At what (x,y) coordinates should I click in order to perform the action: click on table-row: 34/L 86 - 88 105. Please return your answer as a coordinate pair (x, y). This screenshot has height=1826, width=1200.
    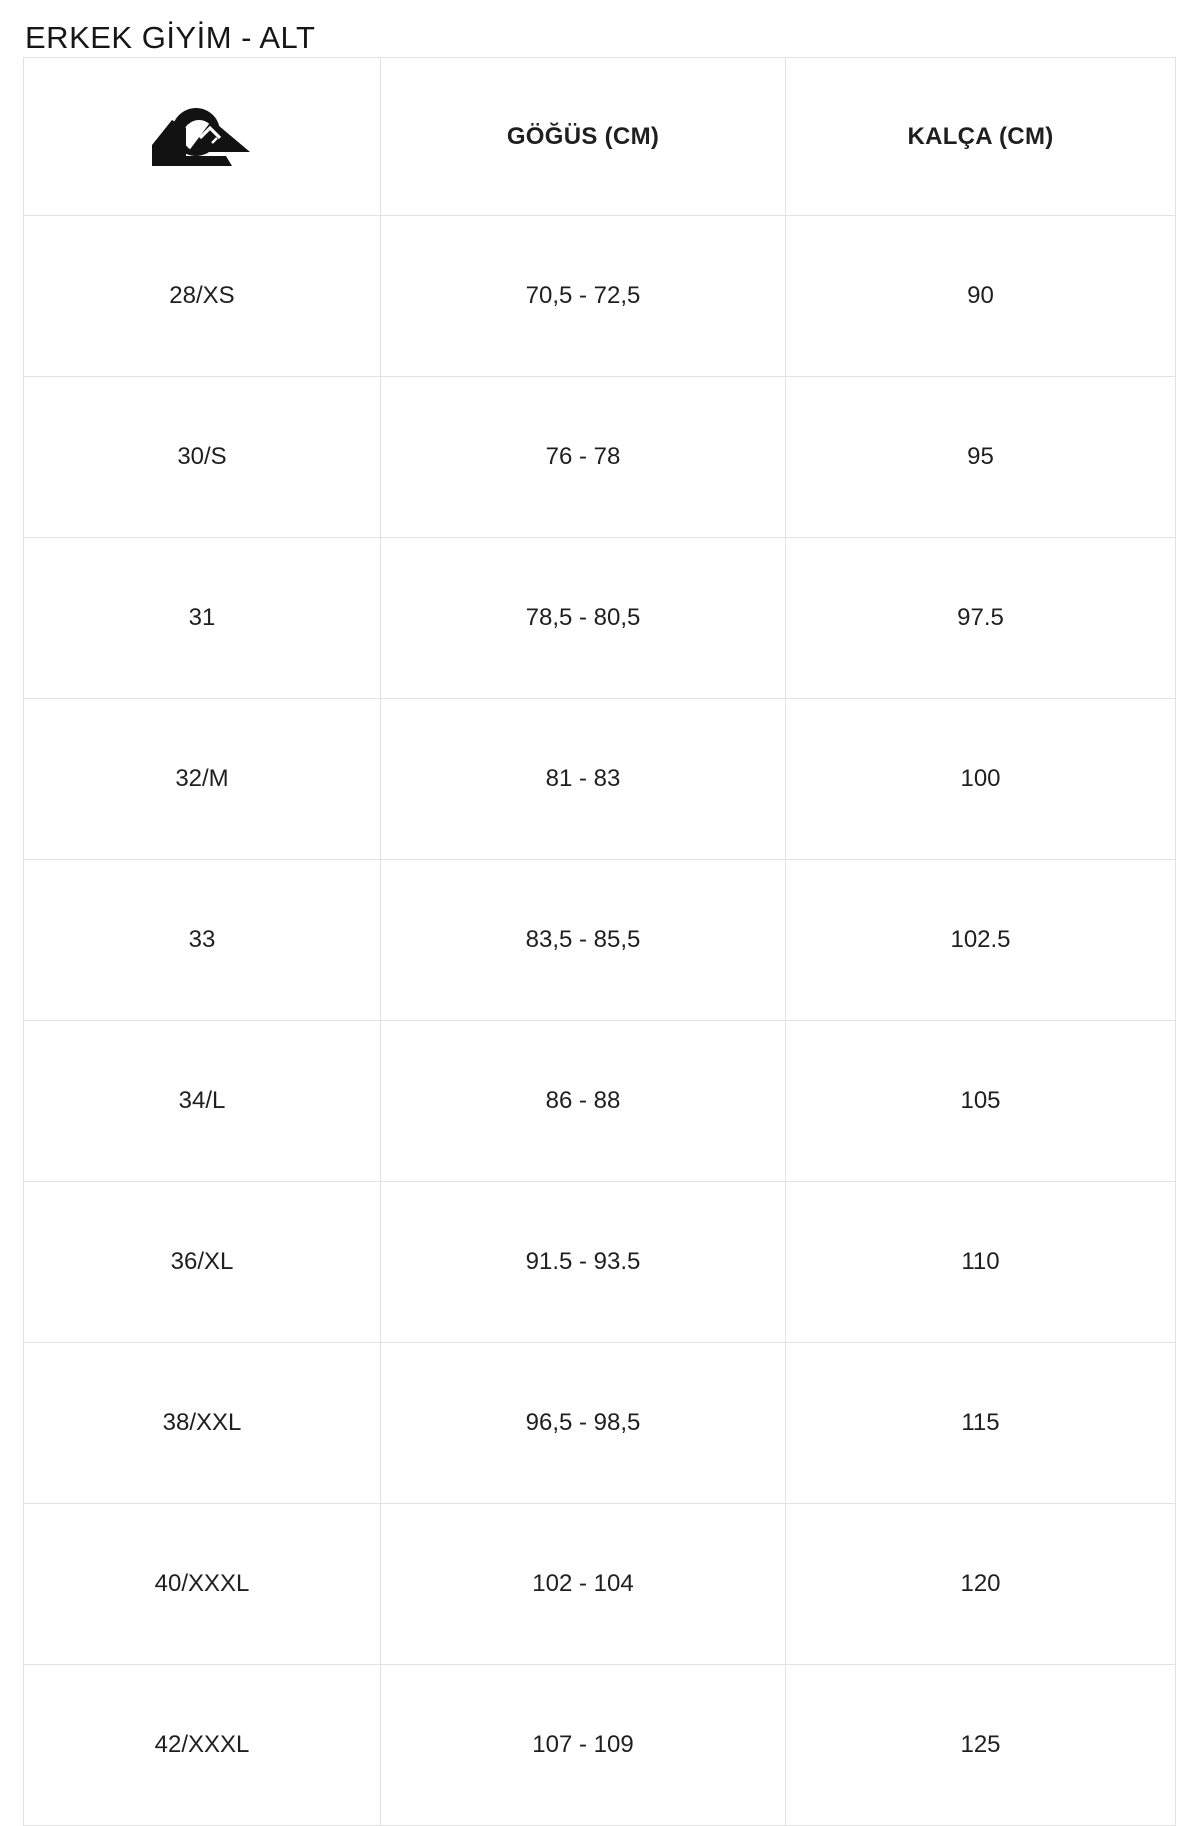
    Looking at the image, I should click on (599, 1101).